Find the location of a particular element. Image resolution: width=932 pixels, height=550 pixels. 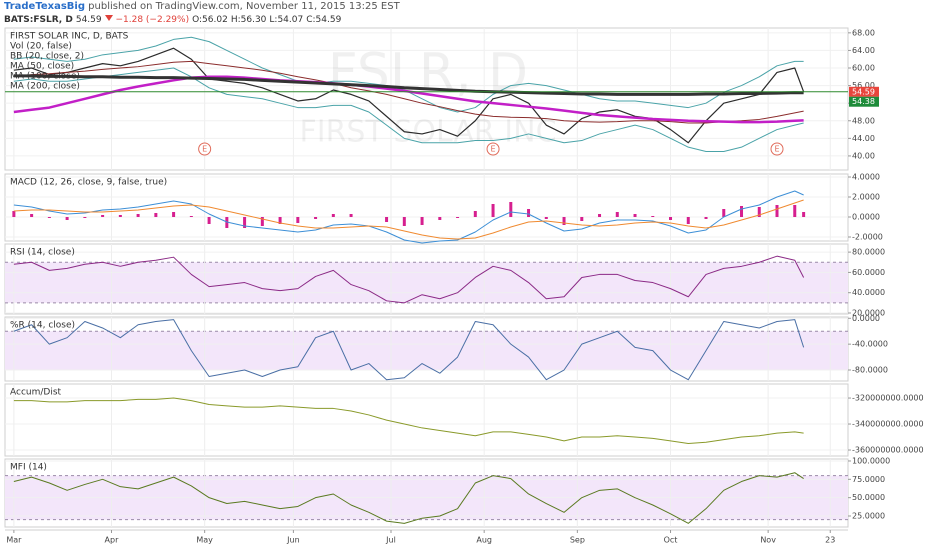

price-tag-label: 54.59 is located at coordinates (863, 91).